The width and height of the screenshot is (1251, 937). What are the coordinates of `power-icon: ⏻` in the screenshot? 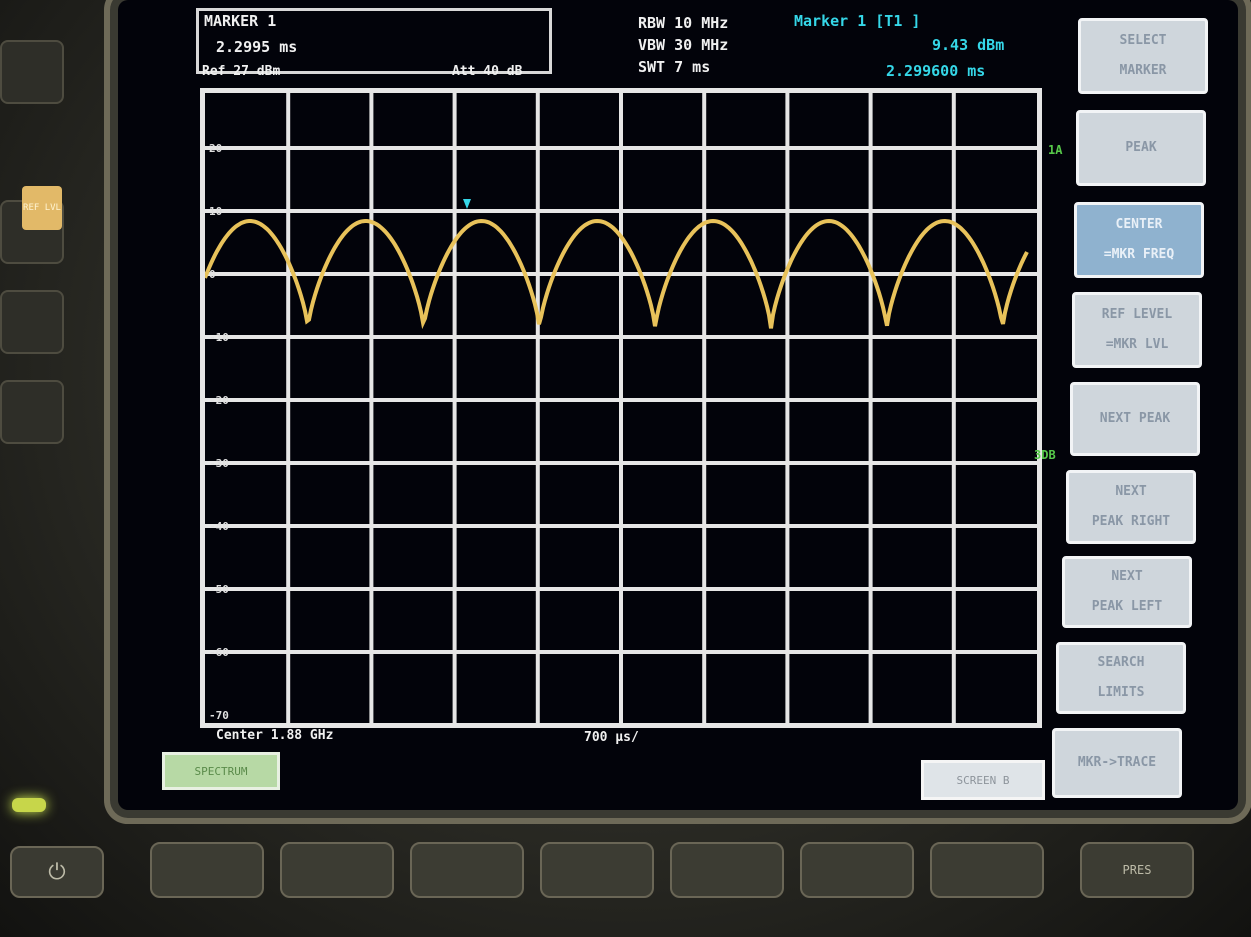 It's located at (57, 872).